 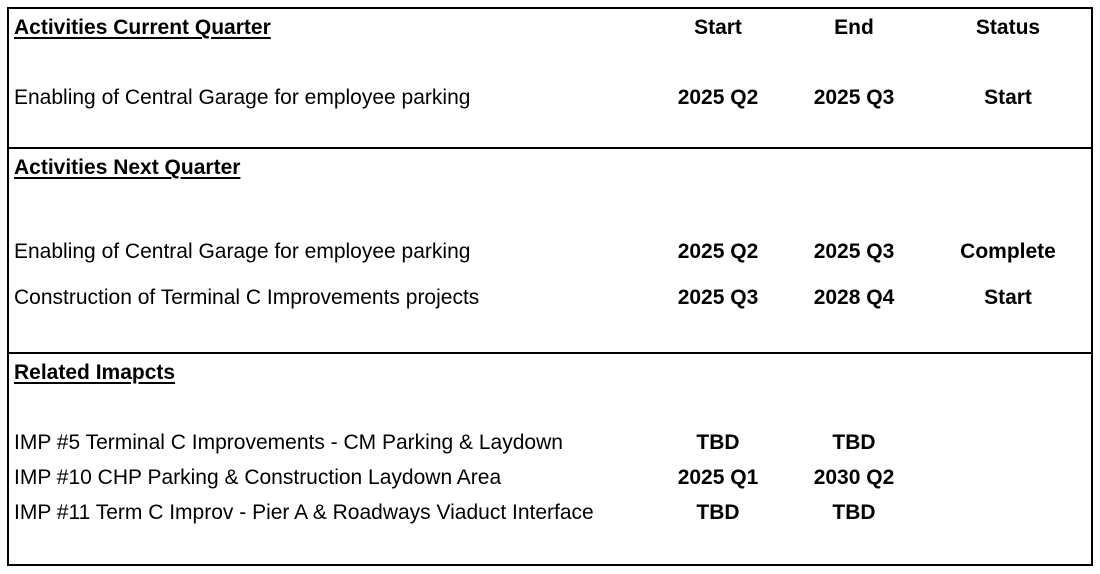 I want to click on row-end: 2028 Q4, so click(x=854, y=297).